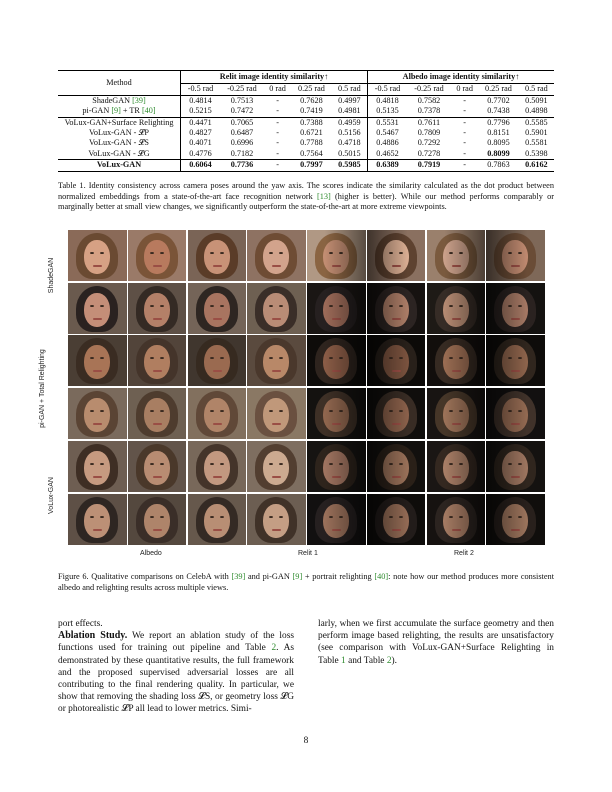  I want to click on paragraph-end: port effects., so click(80, 624).